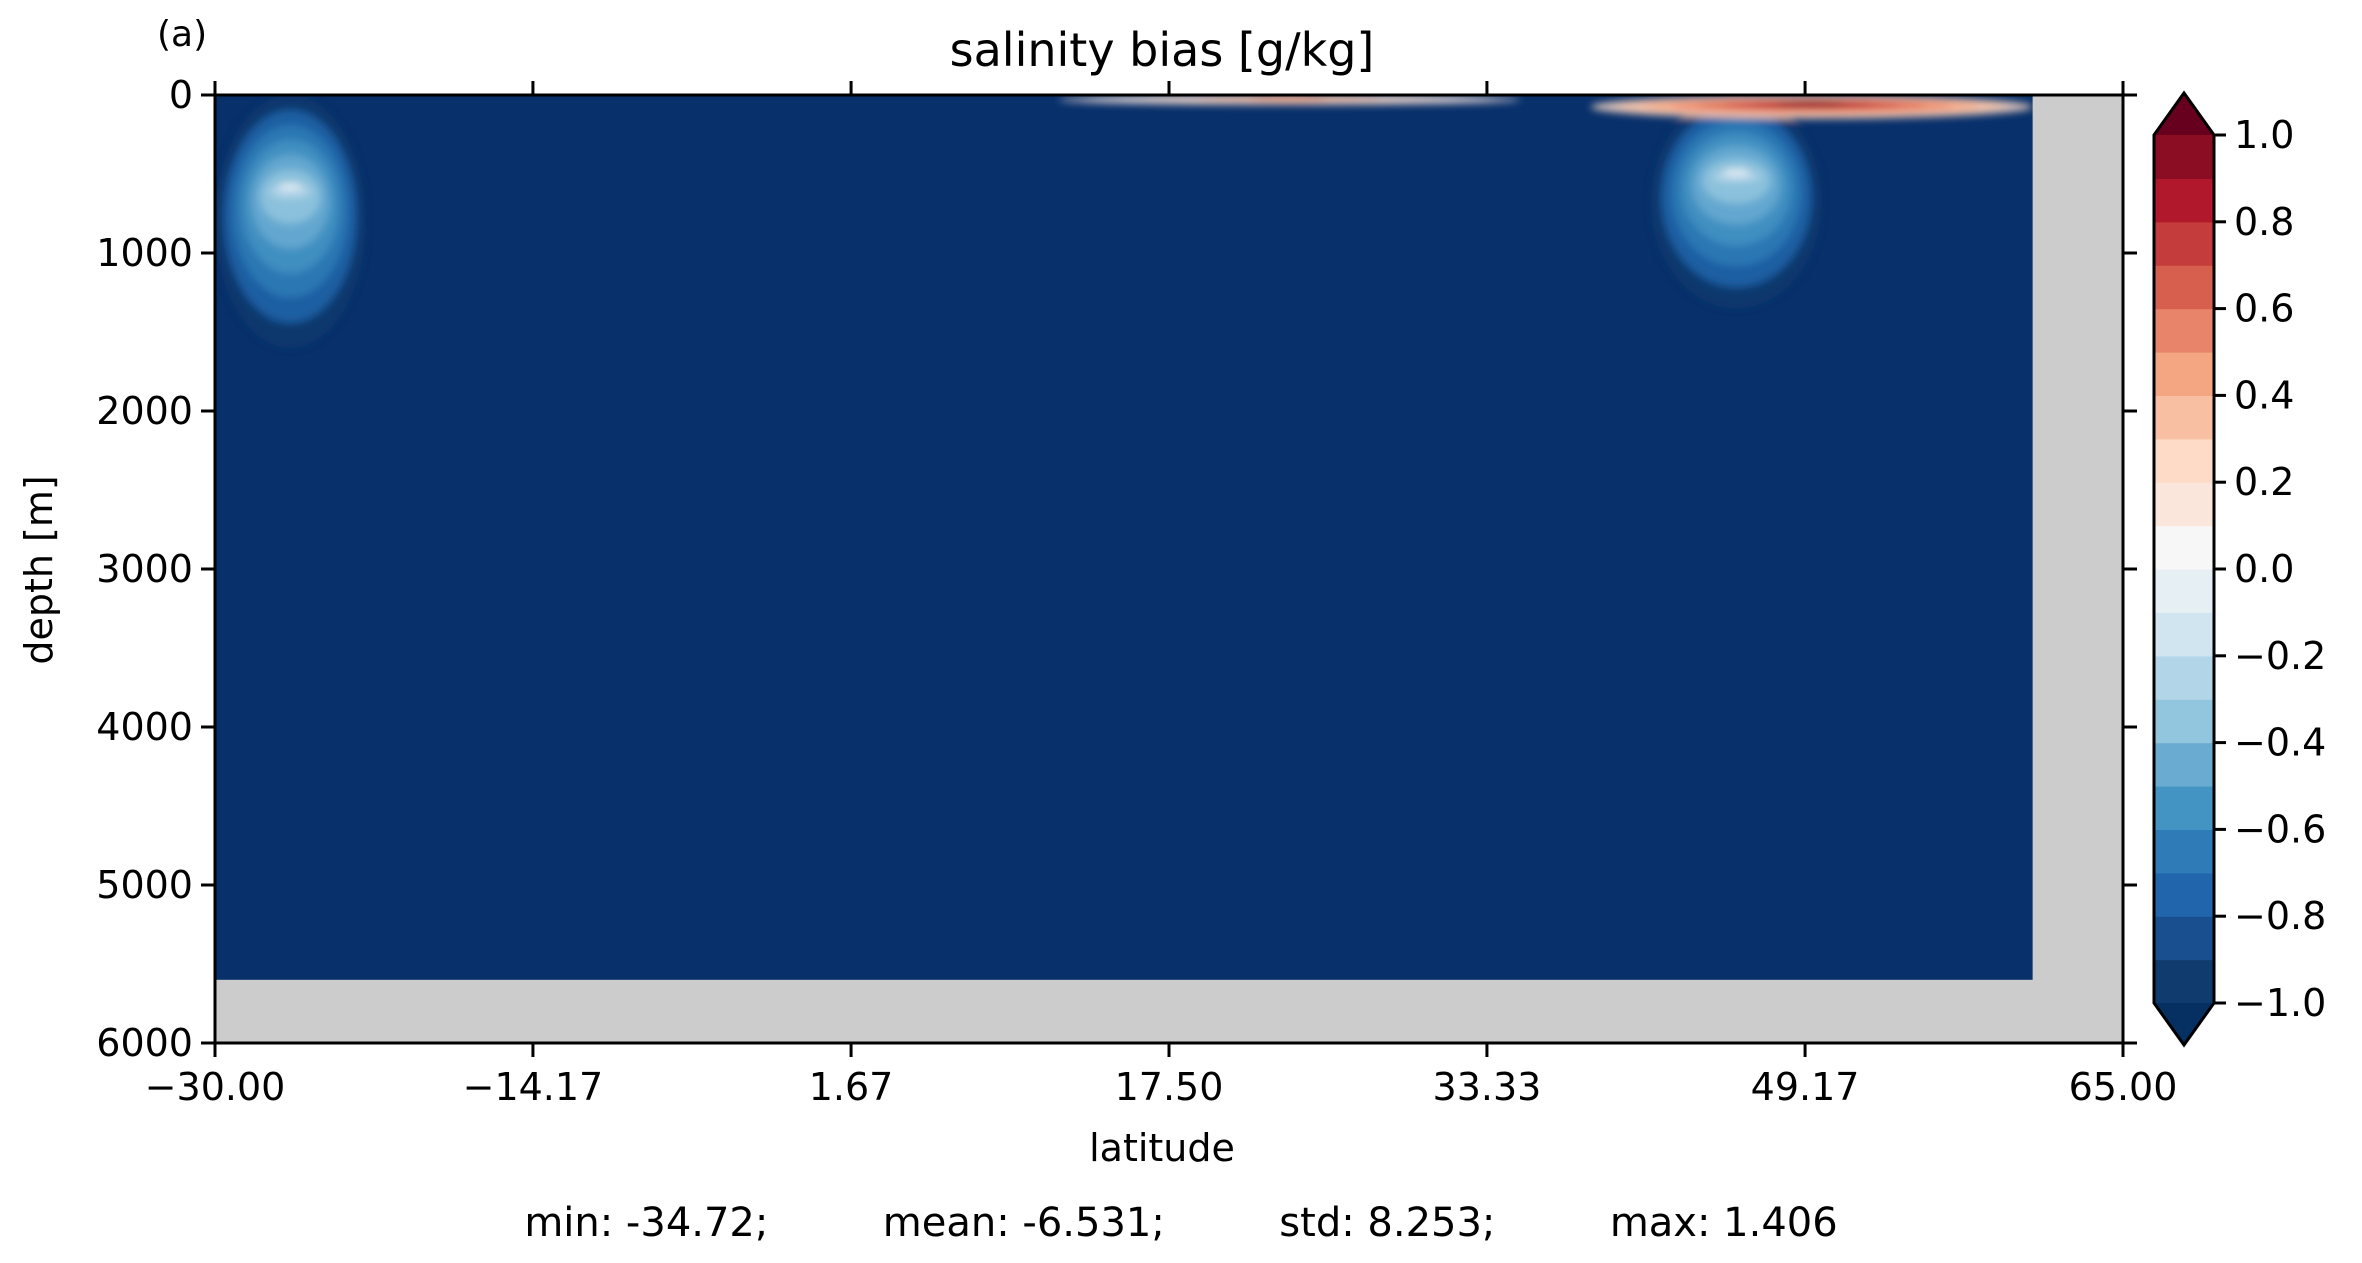 The image size is (2362, 1263). What do you see at coordinates (2184, 114) in the screenshot?
I see `colorbar-over-triangle` at bounding box center [2184, 114].